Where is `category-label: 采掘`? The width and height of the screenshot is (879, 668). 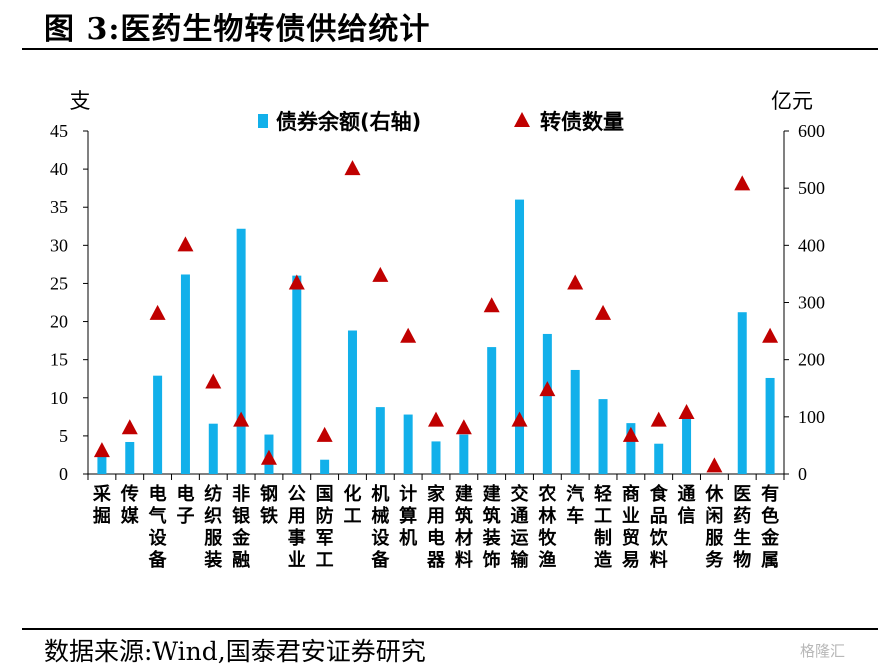 category-label: 采掘 is located at coordinates (102, 505).